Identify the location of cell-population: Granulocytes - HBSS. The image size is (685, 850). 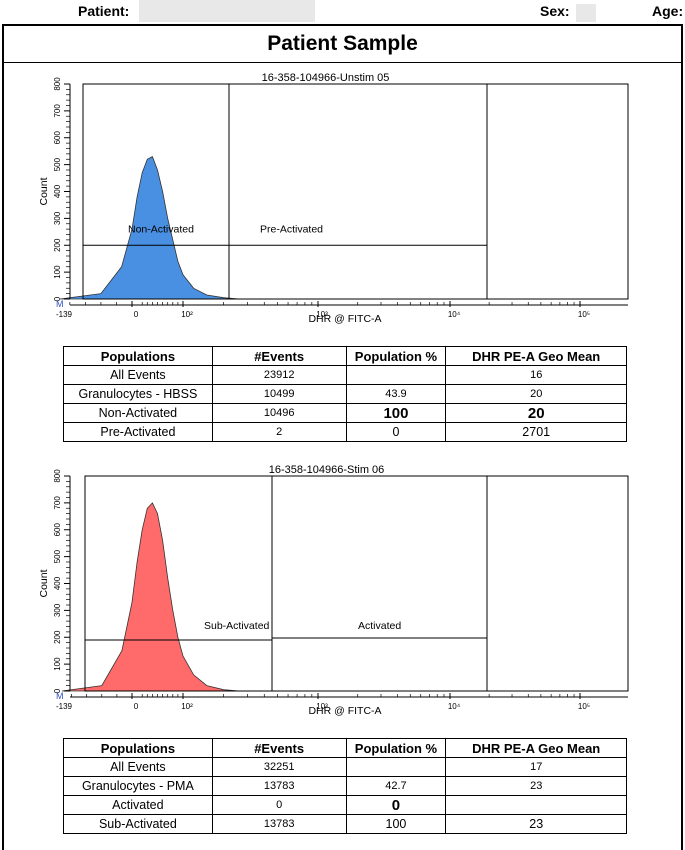
(138, 394).